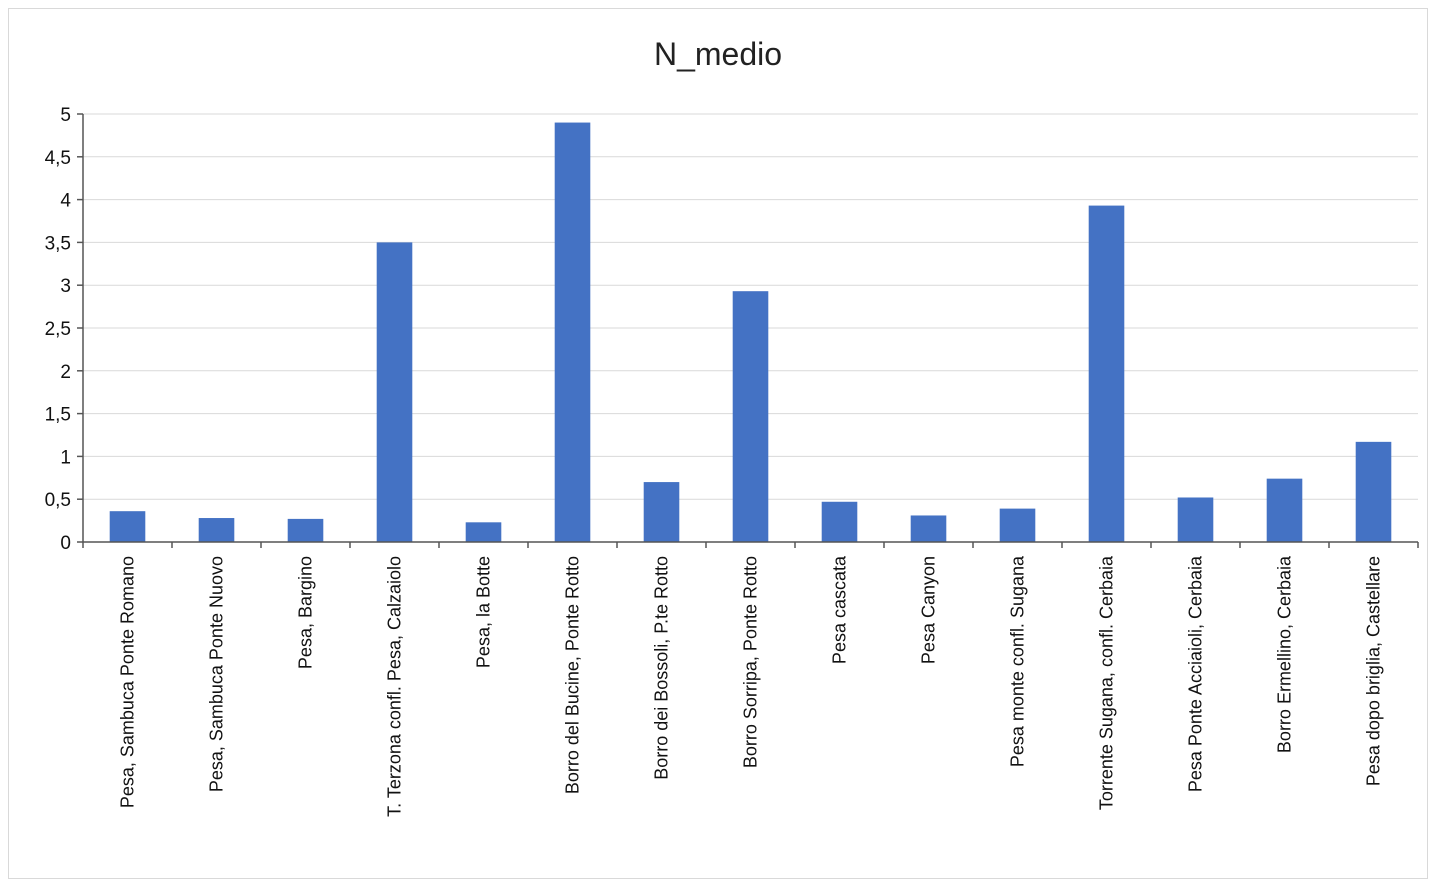 The width and height of the screenshot is (1436, 887). I want to click on x-category-label: Pesa monte confl. Sugana, so click(1018, 661).